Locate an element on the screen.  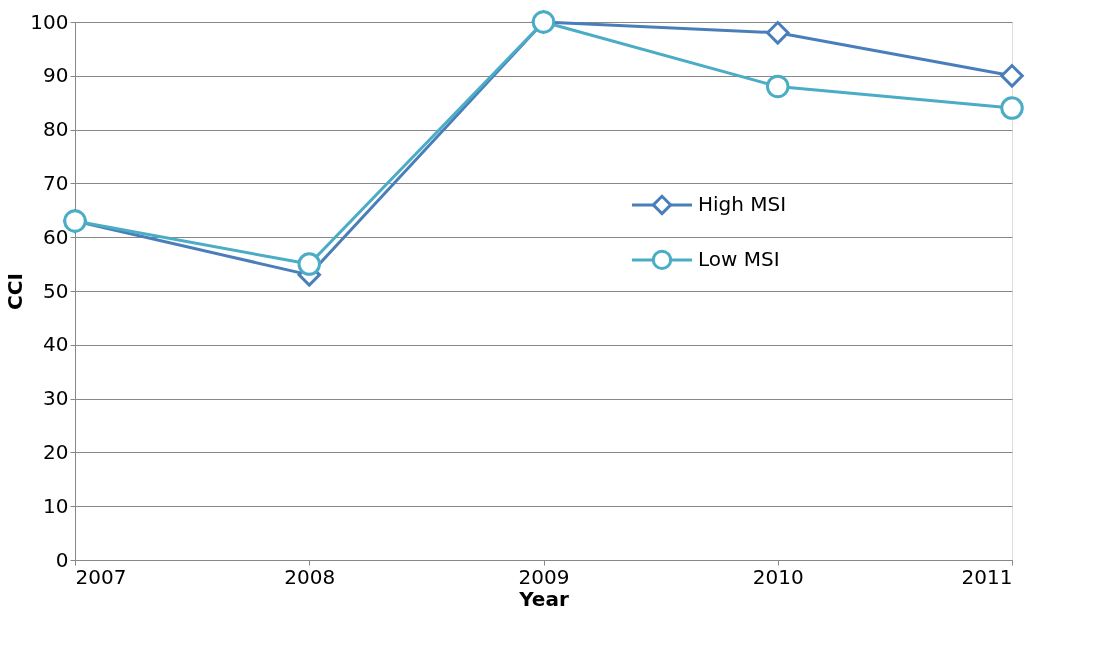
y-tick-label: 0 is located at coordinates (62, 559).